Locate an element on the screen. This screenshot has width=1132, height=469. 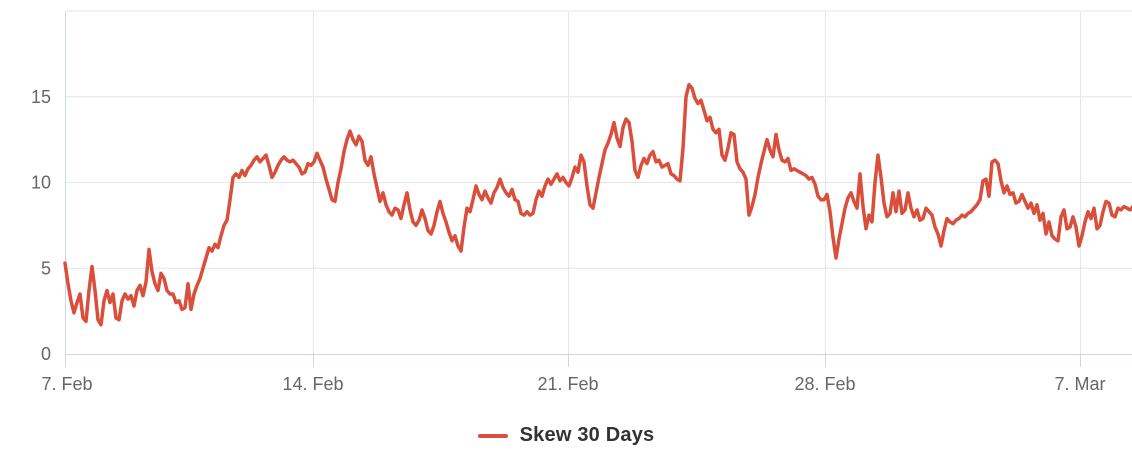
x-tick-label: 7. Mar is located at coordinates (1079, 384).